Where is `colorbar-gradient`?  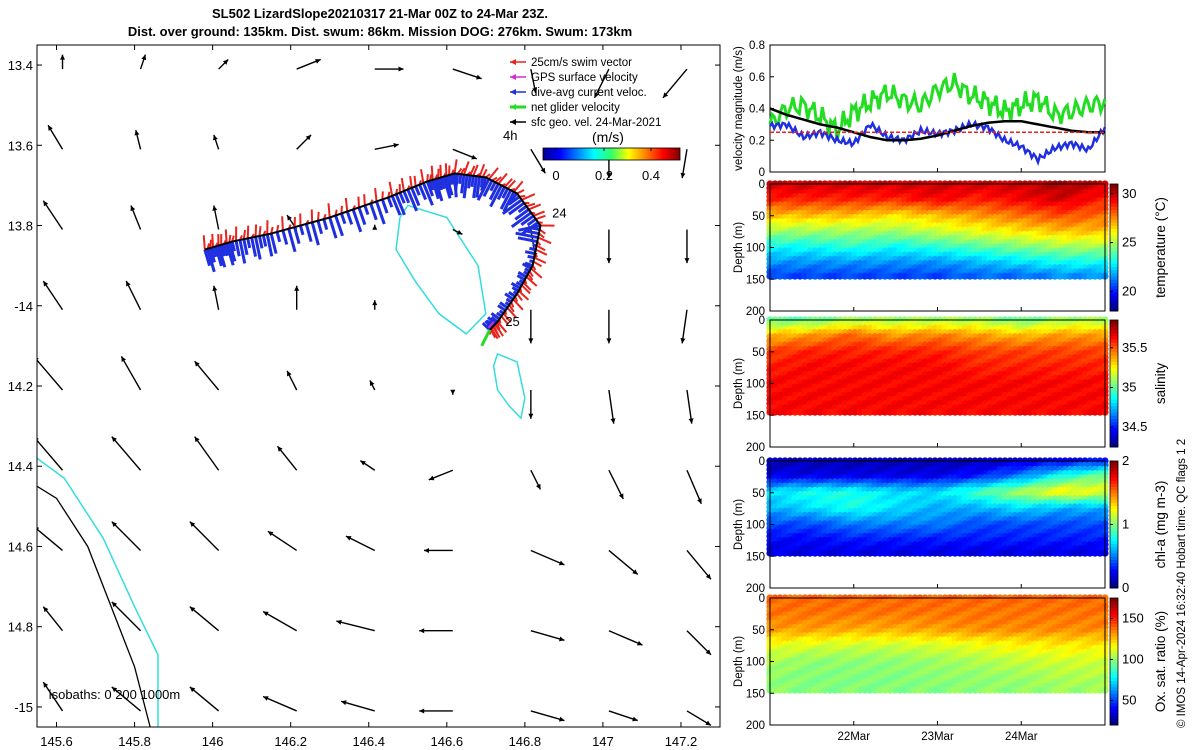 colorbar-gradient is located at coordinates (611, 154).